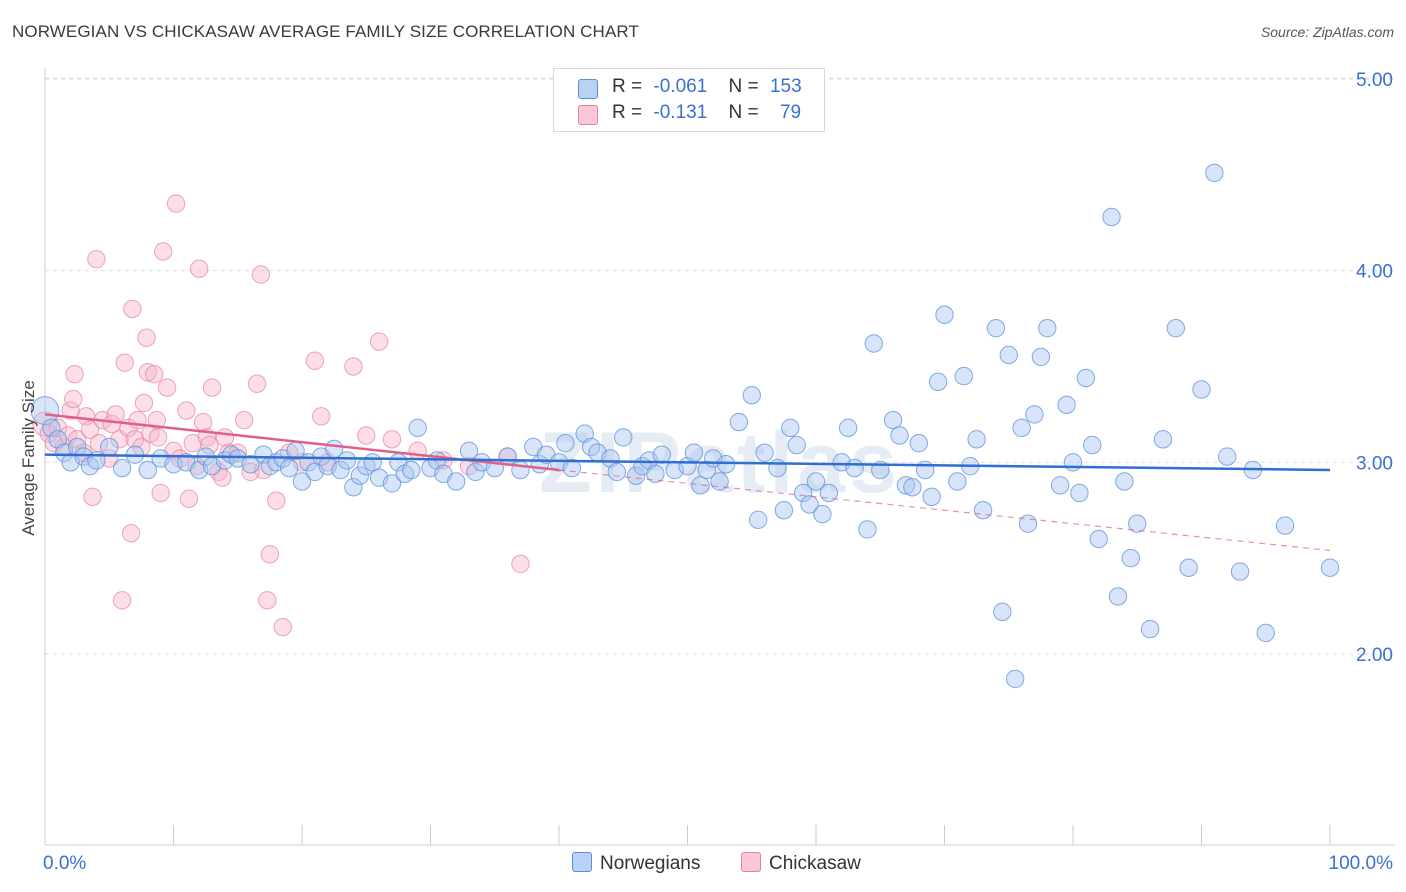  I want to click on trend-layer, so click(687, 482).